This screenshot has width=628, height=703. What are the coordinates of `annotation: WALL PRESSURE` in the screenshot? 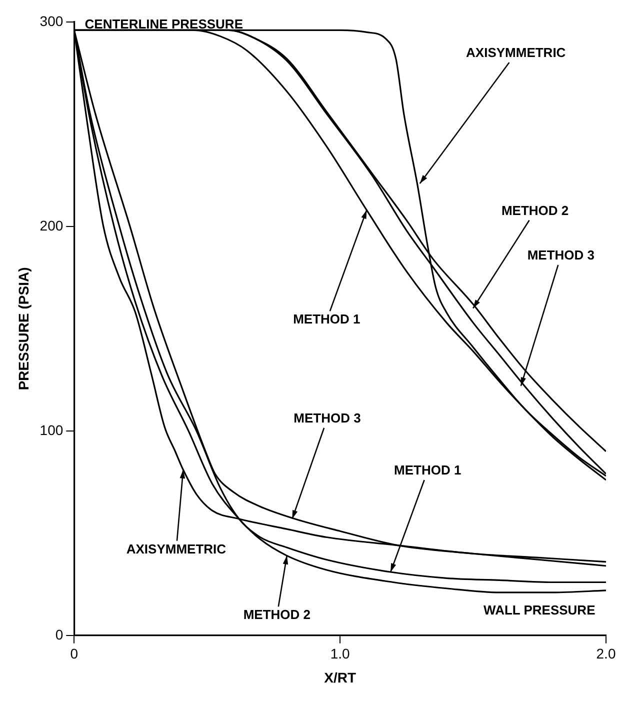 It's located at (540, 610).